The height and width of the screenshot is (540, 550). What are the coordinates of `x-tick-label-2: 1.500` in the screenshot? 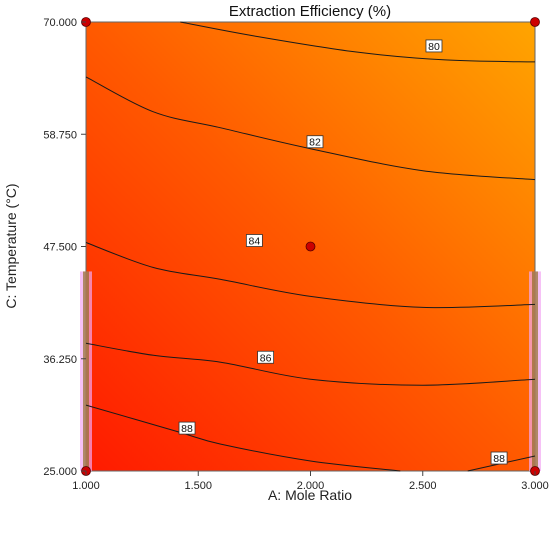 It's located at (198, 486).